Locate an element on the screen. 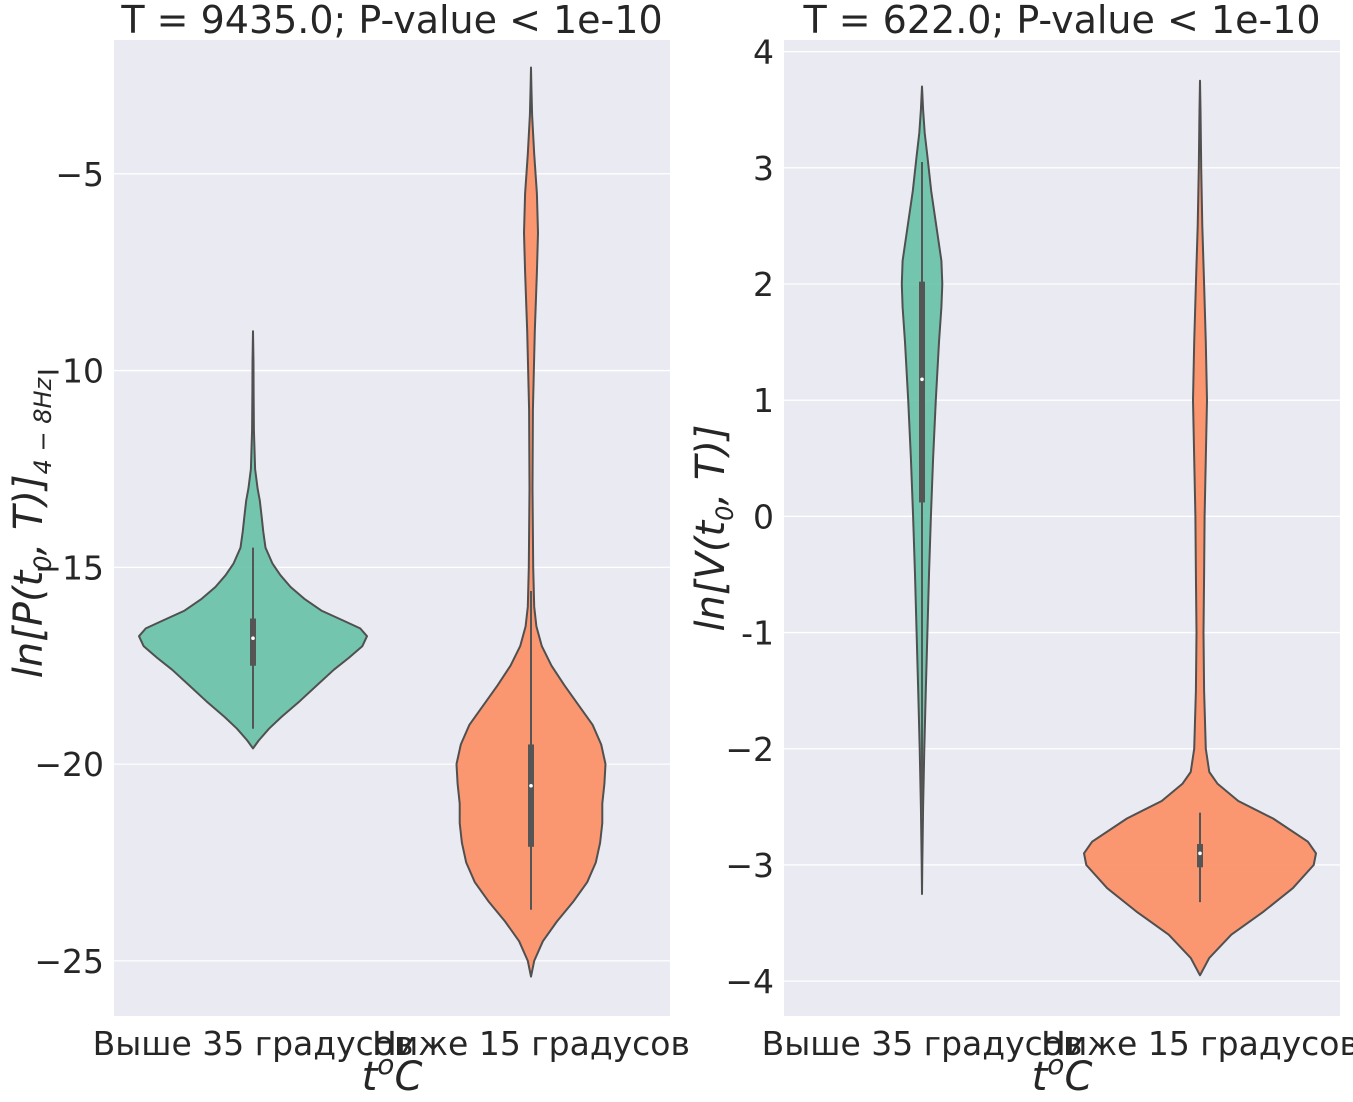 The height and width of the screenshot is (1102, 1353). x-tick-labels-right: Выше 35 градусов Ниже 15 градусов is located at coordinates (1057, 1043).